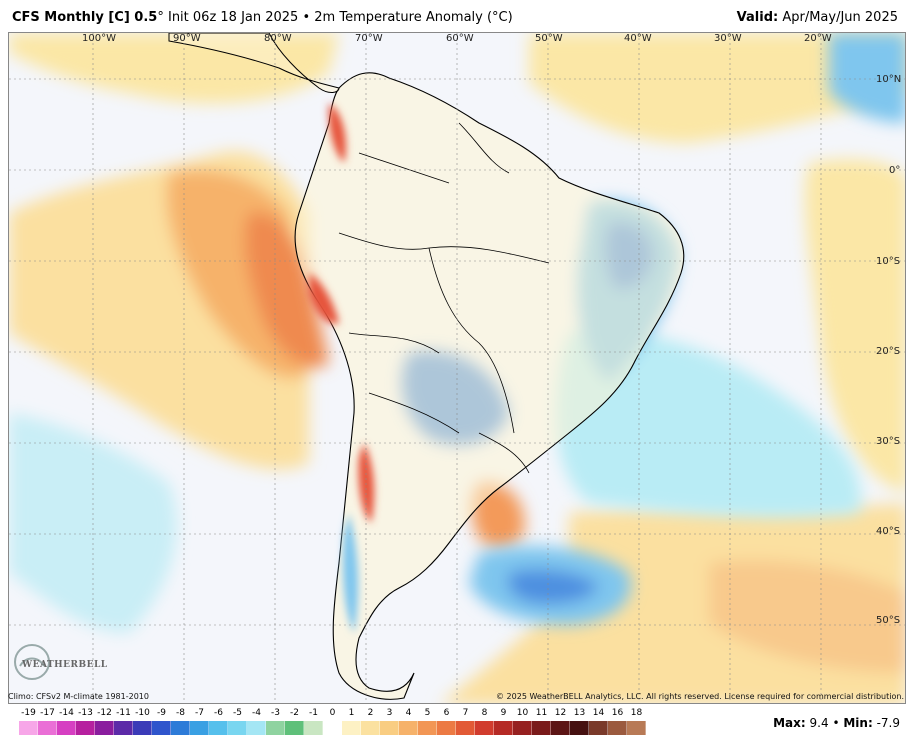 The width and height of the screenshot is (914, 750). Describe the element at coordinates (28, 713) in the screenshot. I see `colorbar-tick-label: -19` at that location.